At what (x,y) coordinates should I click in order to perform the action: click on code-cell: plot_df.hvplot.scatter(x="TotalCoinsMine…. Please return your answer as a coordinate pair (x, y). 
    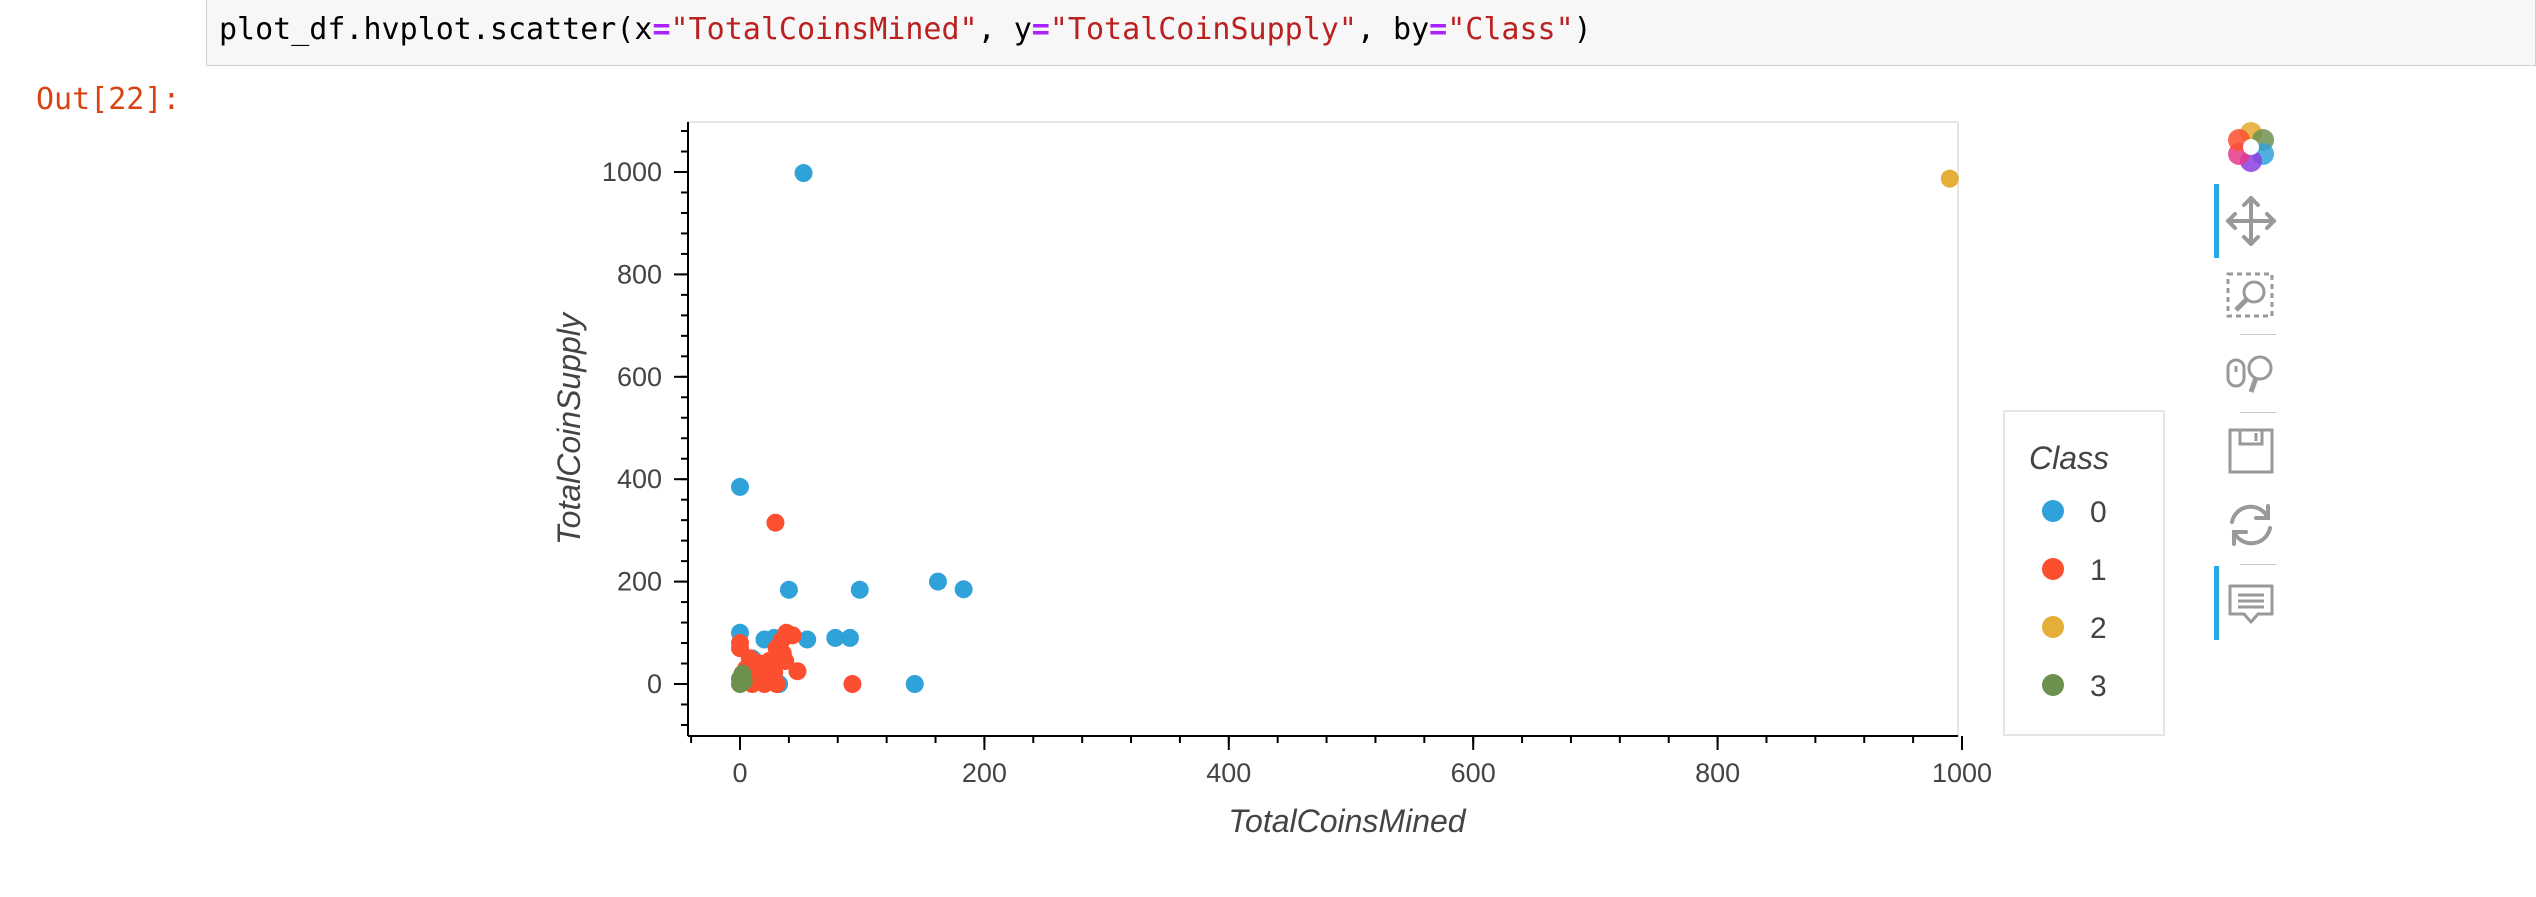
    Looking at the image, I should click on (1371, 33).